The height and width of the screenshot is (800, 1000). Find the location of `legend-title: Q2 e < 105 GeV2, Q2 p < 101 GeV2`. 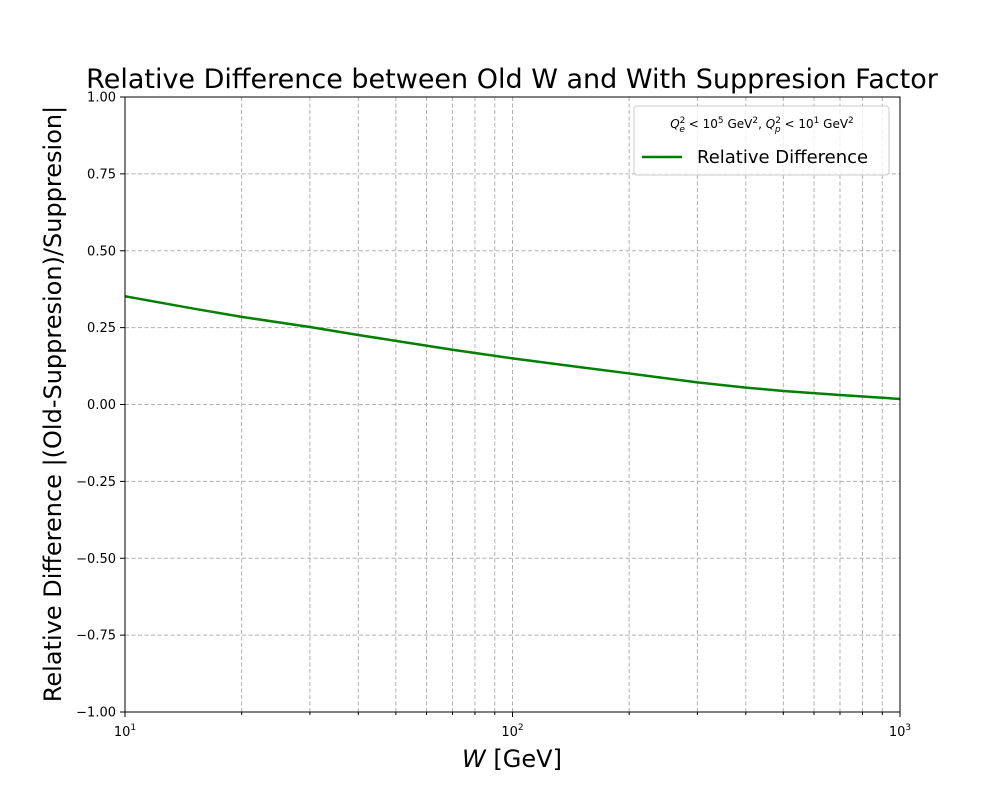

legend-title: Q2 e < 105 GeV2, Q2 p < 101 GeV2 is located at coordinates (762, 125).